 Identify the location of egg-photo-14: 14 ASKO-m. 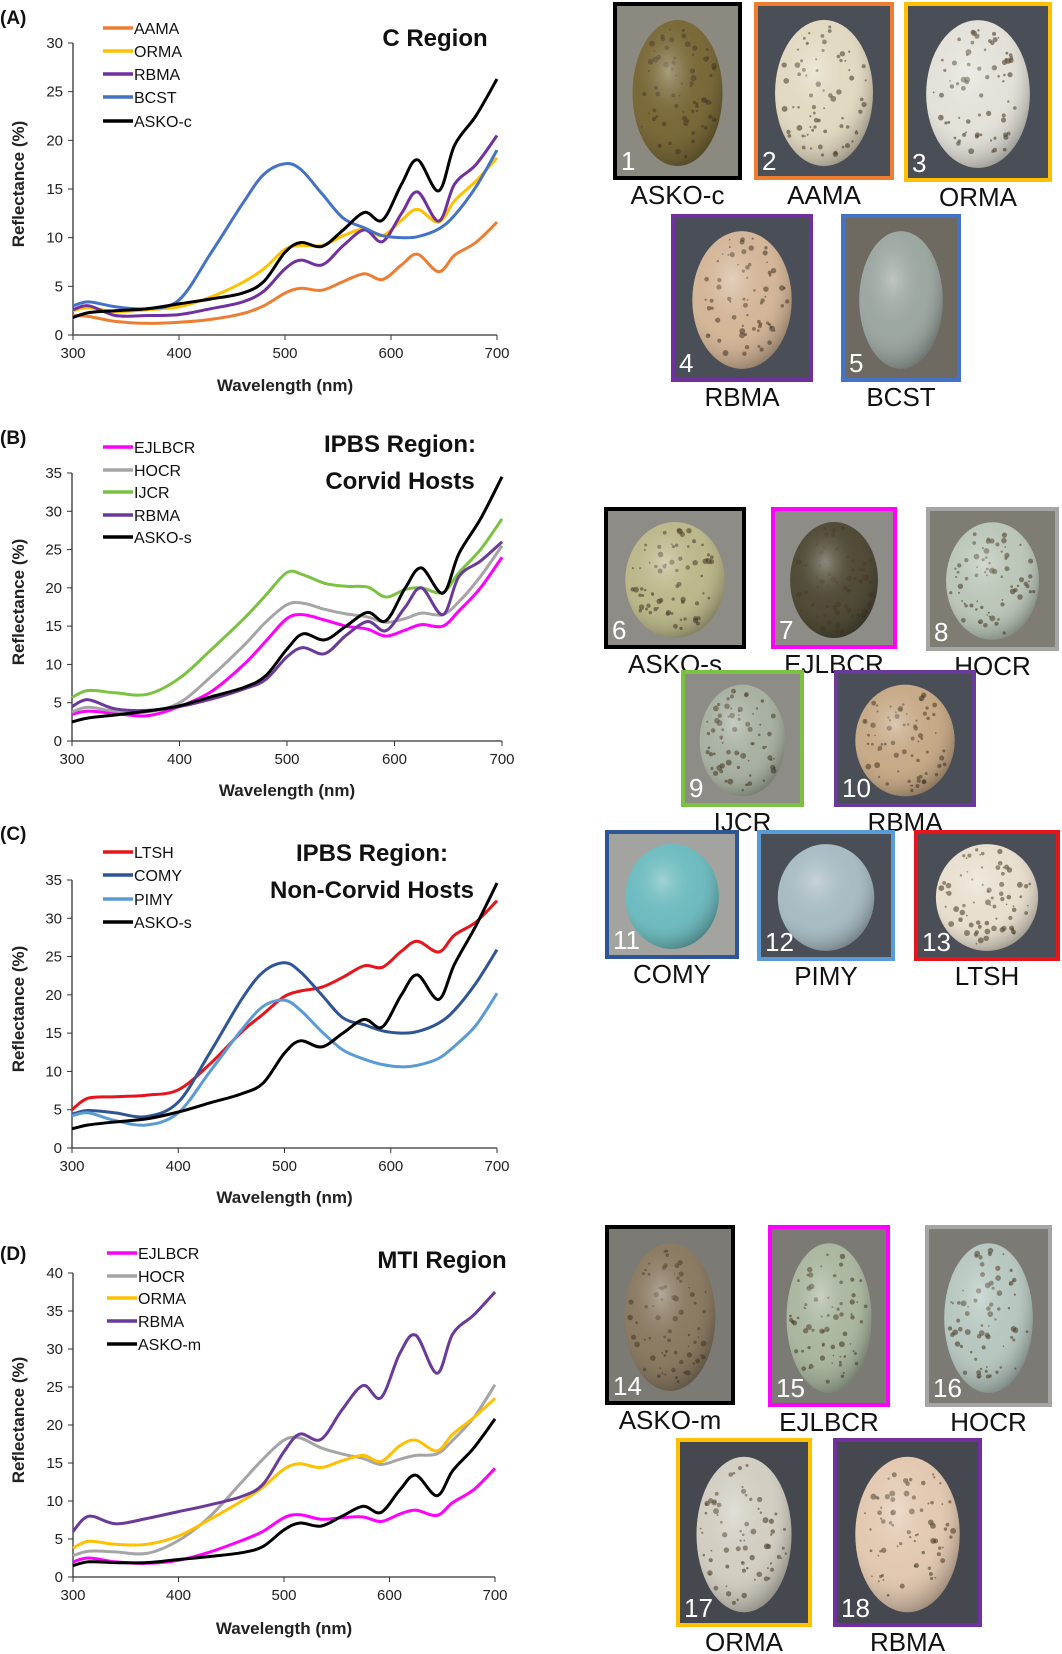
(670, 1330).